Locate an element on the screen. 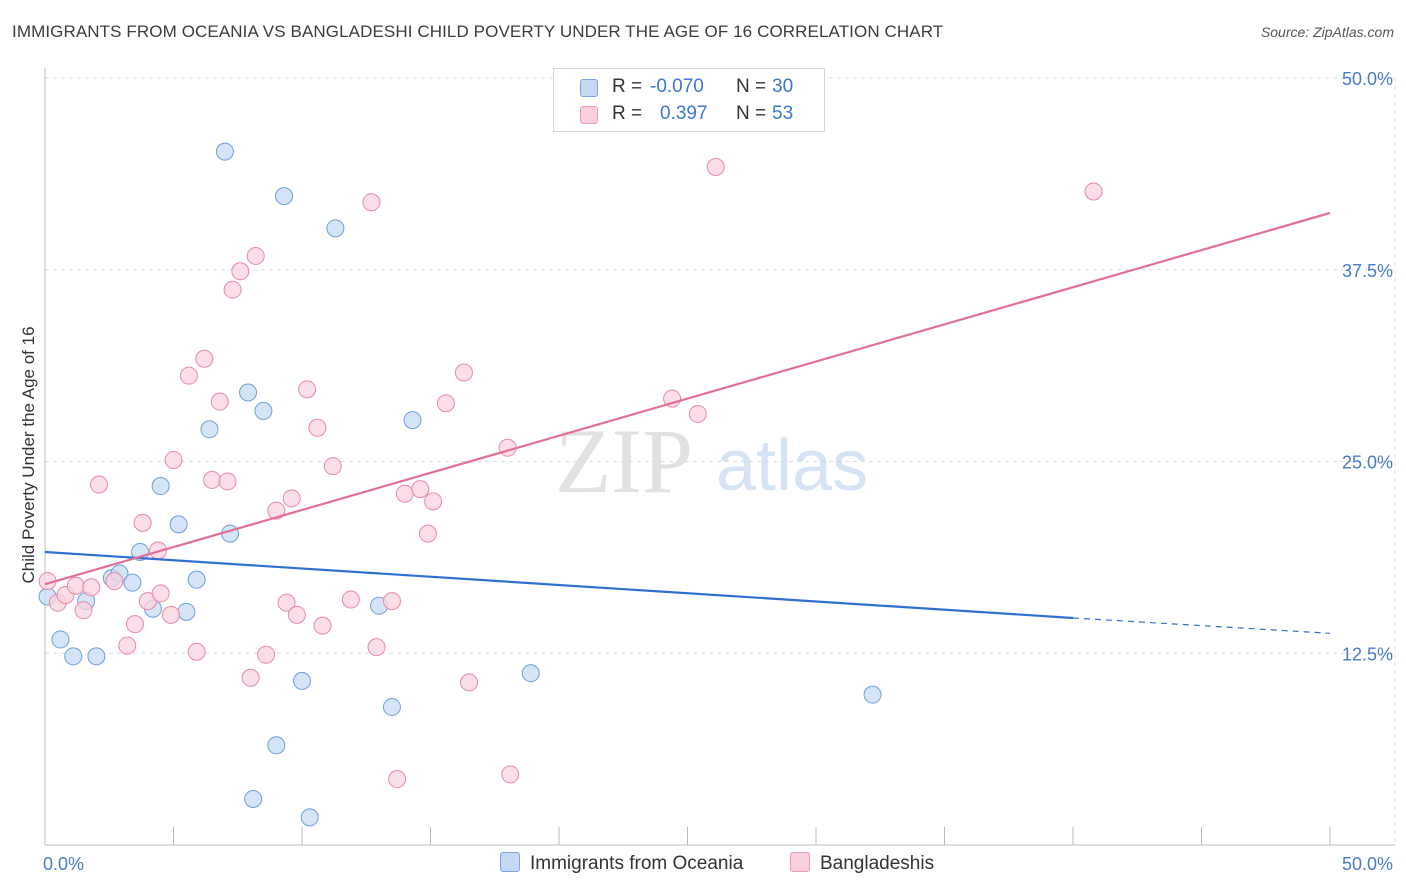  legend-label-bangladeshi: Bangladeshis is located at coordinates (877, 863).